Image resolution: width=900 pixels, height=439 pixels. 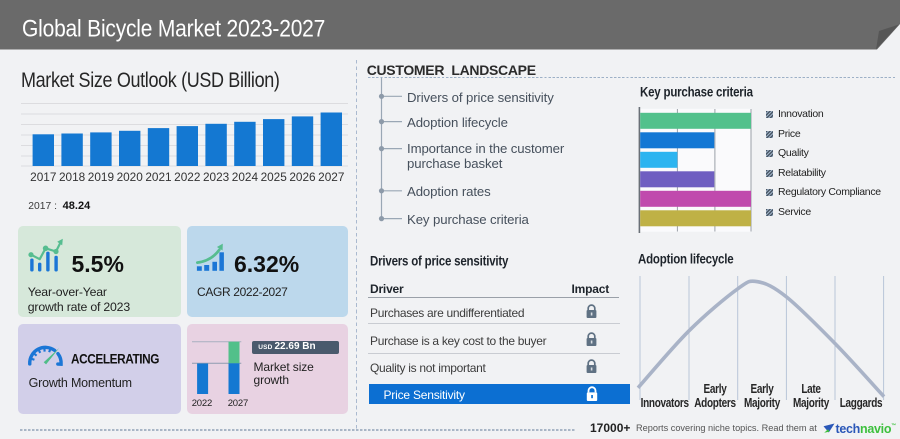 What do you see at coordinates (245, 177) in the screenshot?
I see `svg-text: 2024` at bounding box center [245, 177].